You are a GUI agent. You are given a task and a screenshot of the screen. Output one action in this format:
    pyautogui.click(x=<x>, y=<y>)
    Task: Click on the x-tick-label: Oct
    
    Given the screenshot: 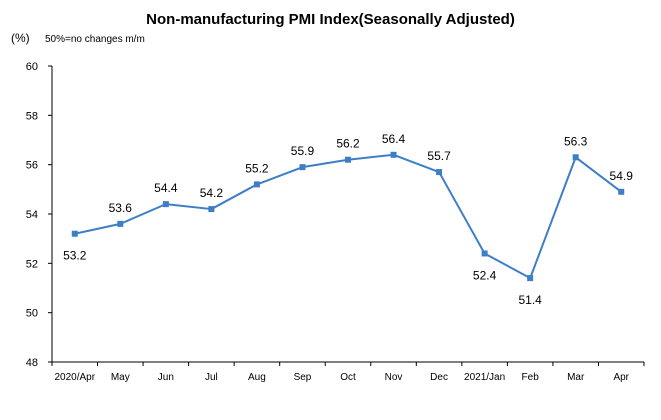 What is the action you would take?
    pyautogui.click(x=348, y=377)
    